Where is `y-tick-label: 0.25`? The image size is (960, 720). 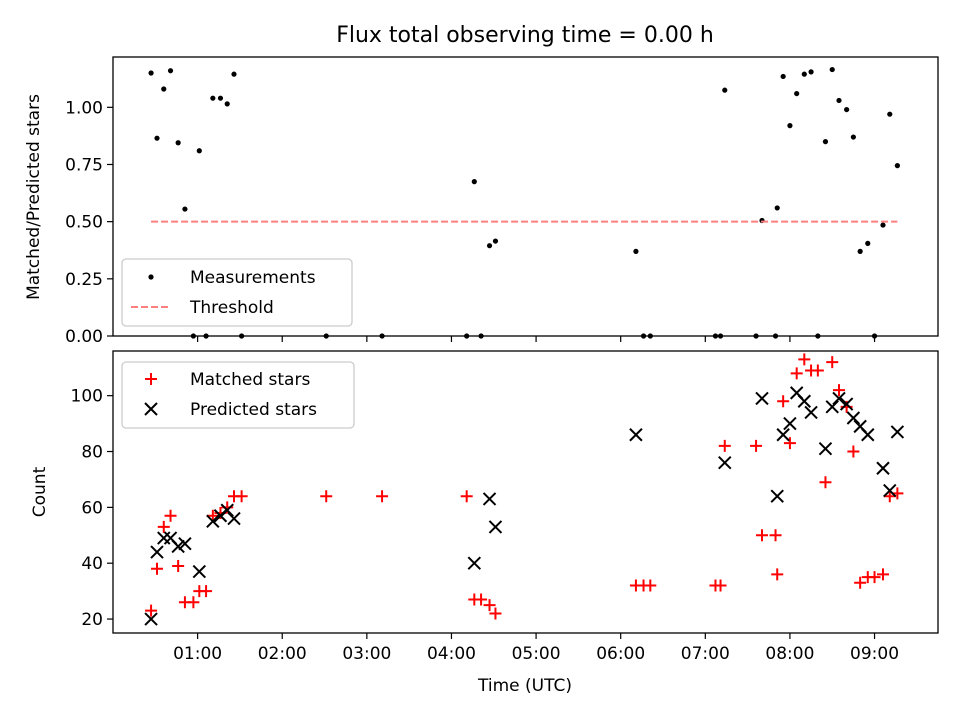 y-tick-label: 0.25 is located at coordinates (84, 280).